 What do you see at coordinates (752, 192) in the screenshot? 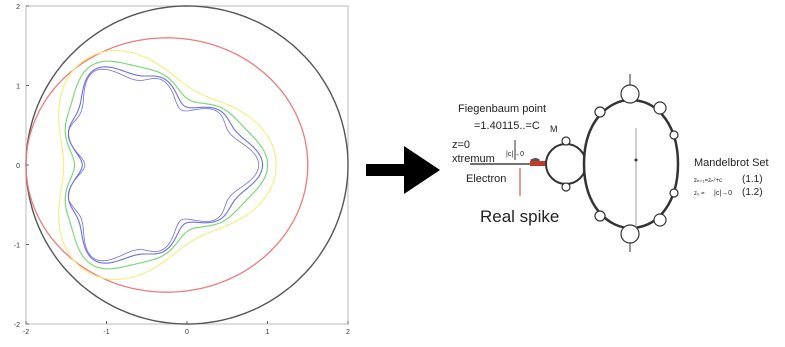
I see `formula2-right: (1.2)` at bounding box center [752, 192].